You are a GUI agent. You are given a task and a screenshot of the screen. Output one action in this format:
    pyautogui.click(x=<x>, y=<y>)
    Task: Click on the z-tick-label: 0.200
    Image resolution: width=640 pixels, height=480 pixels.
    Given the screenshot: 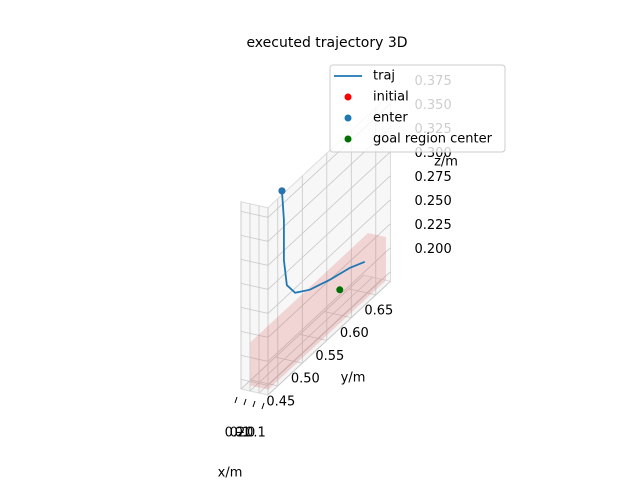 What is the action you would take?
    pyautogui.click(x=433, y=249)
    